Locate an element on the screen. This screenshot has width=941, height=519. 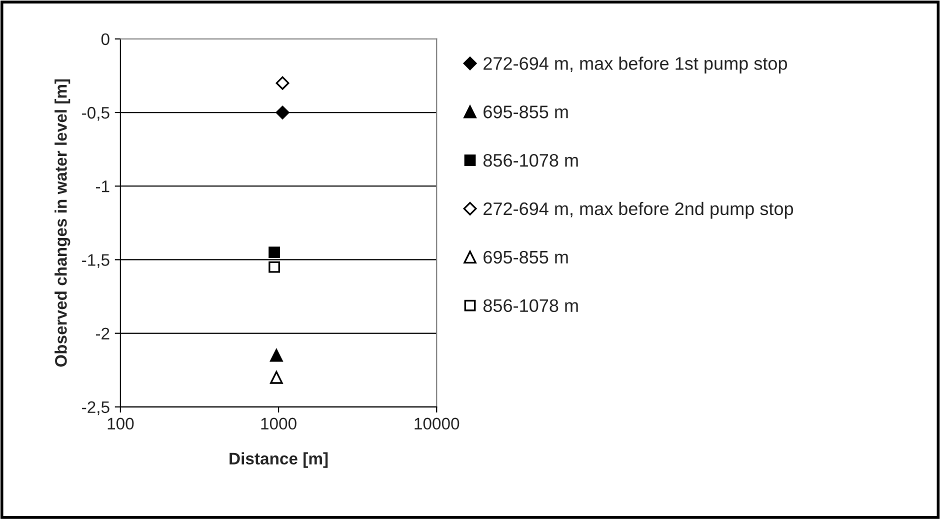
x-tick-label: 10000 is located at coordinates (437, 424).